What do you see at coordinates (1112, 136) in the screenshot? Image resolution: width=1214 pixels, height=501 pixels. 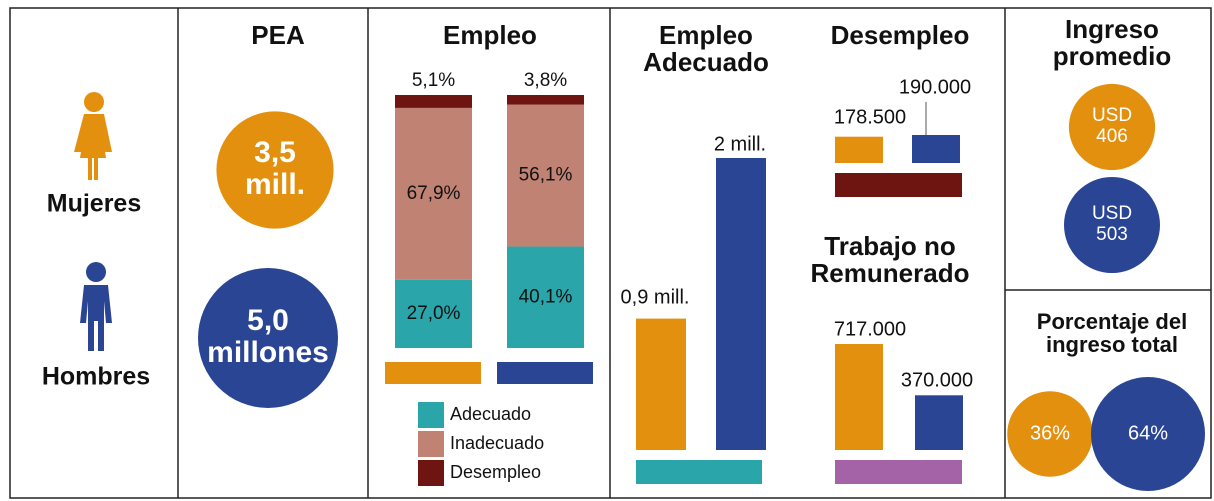 I see `value-label: 406` at bounding box center [1112, 136].